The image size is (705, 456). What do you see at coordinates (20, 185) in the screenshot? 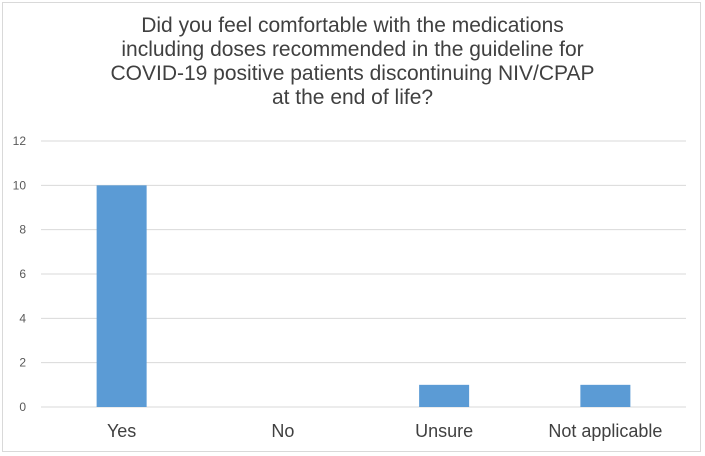
I see `y-tick-label: 10` at bounding box center [20, 185].